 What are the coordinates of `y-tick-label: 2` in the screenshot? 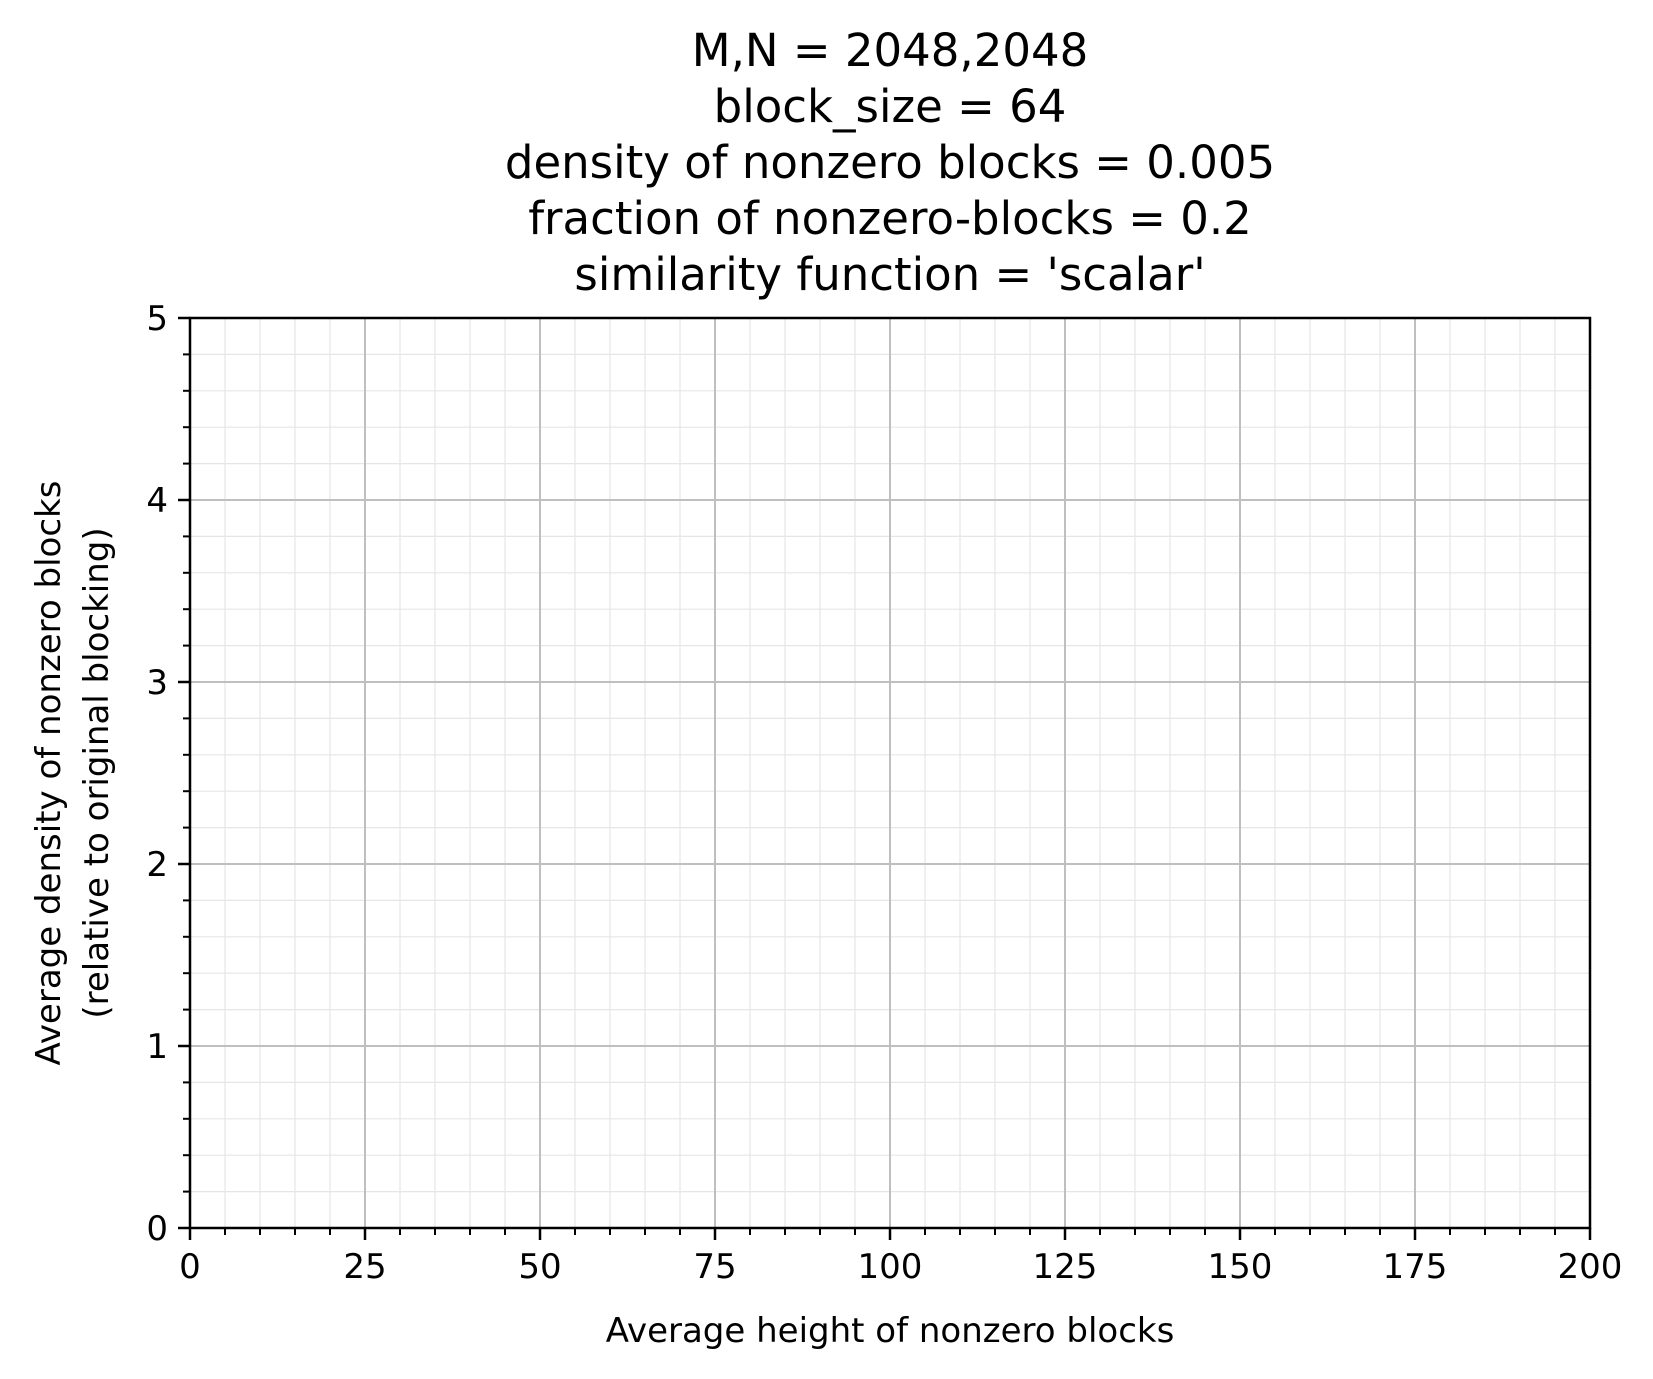 It's located at (157, 865).